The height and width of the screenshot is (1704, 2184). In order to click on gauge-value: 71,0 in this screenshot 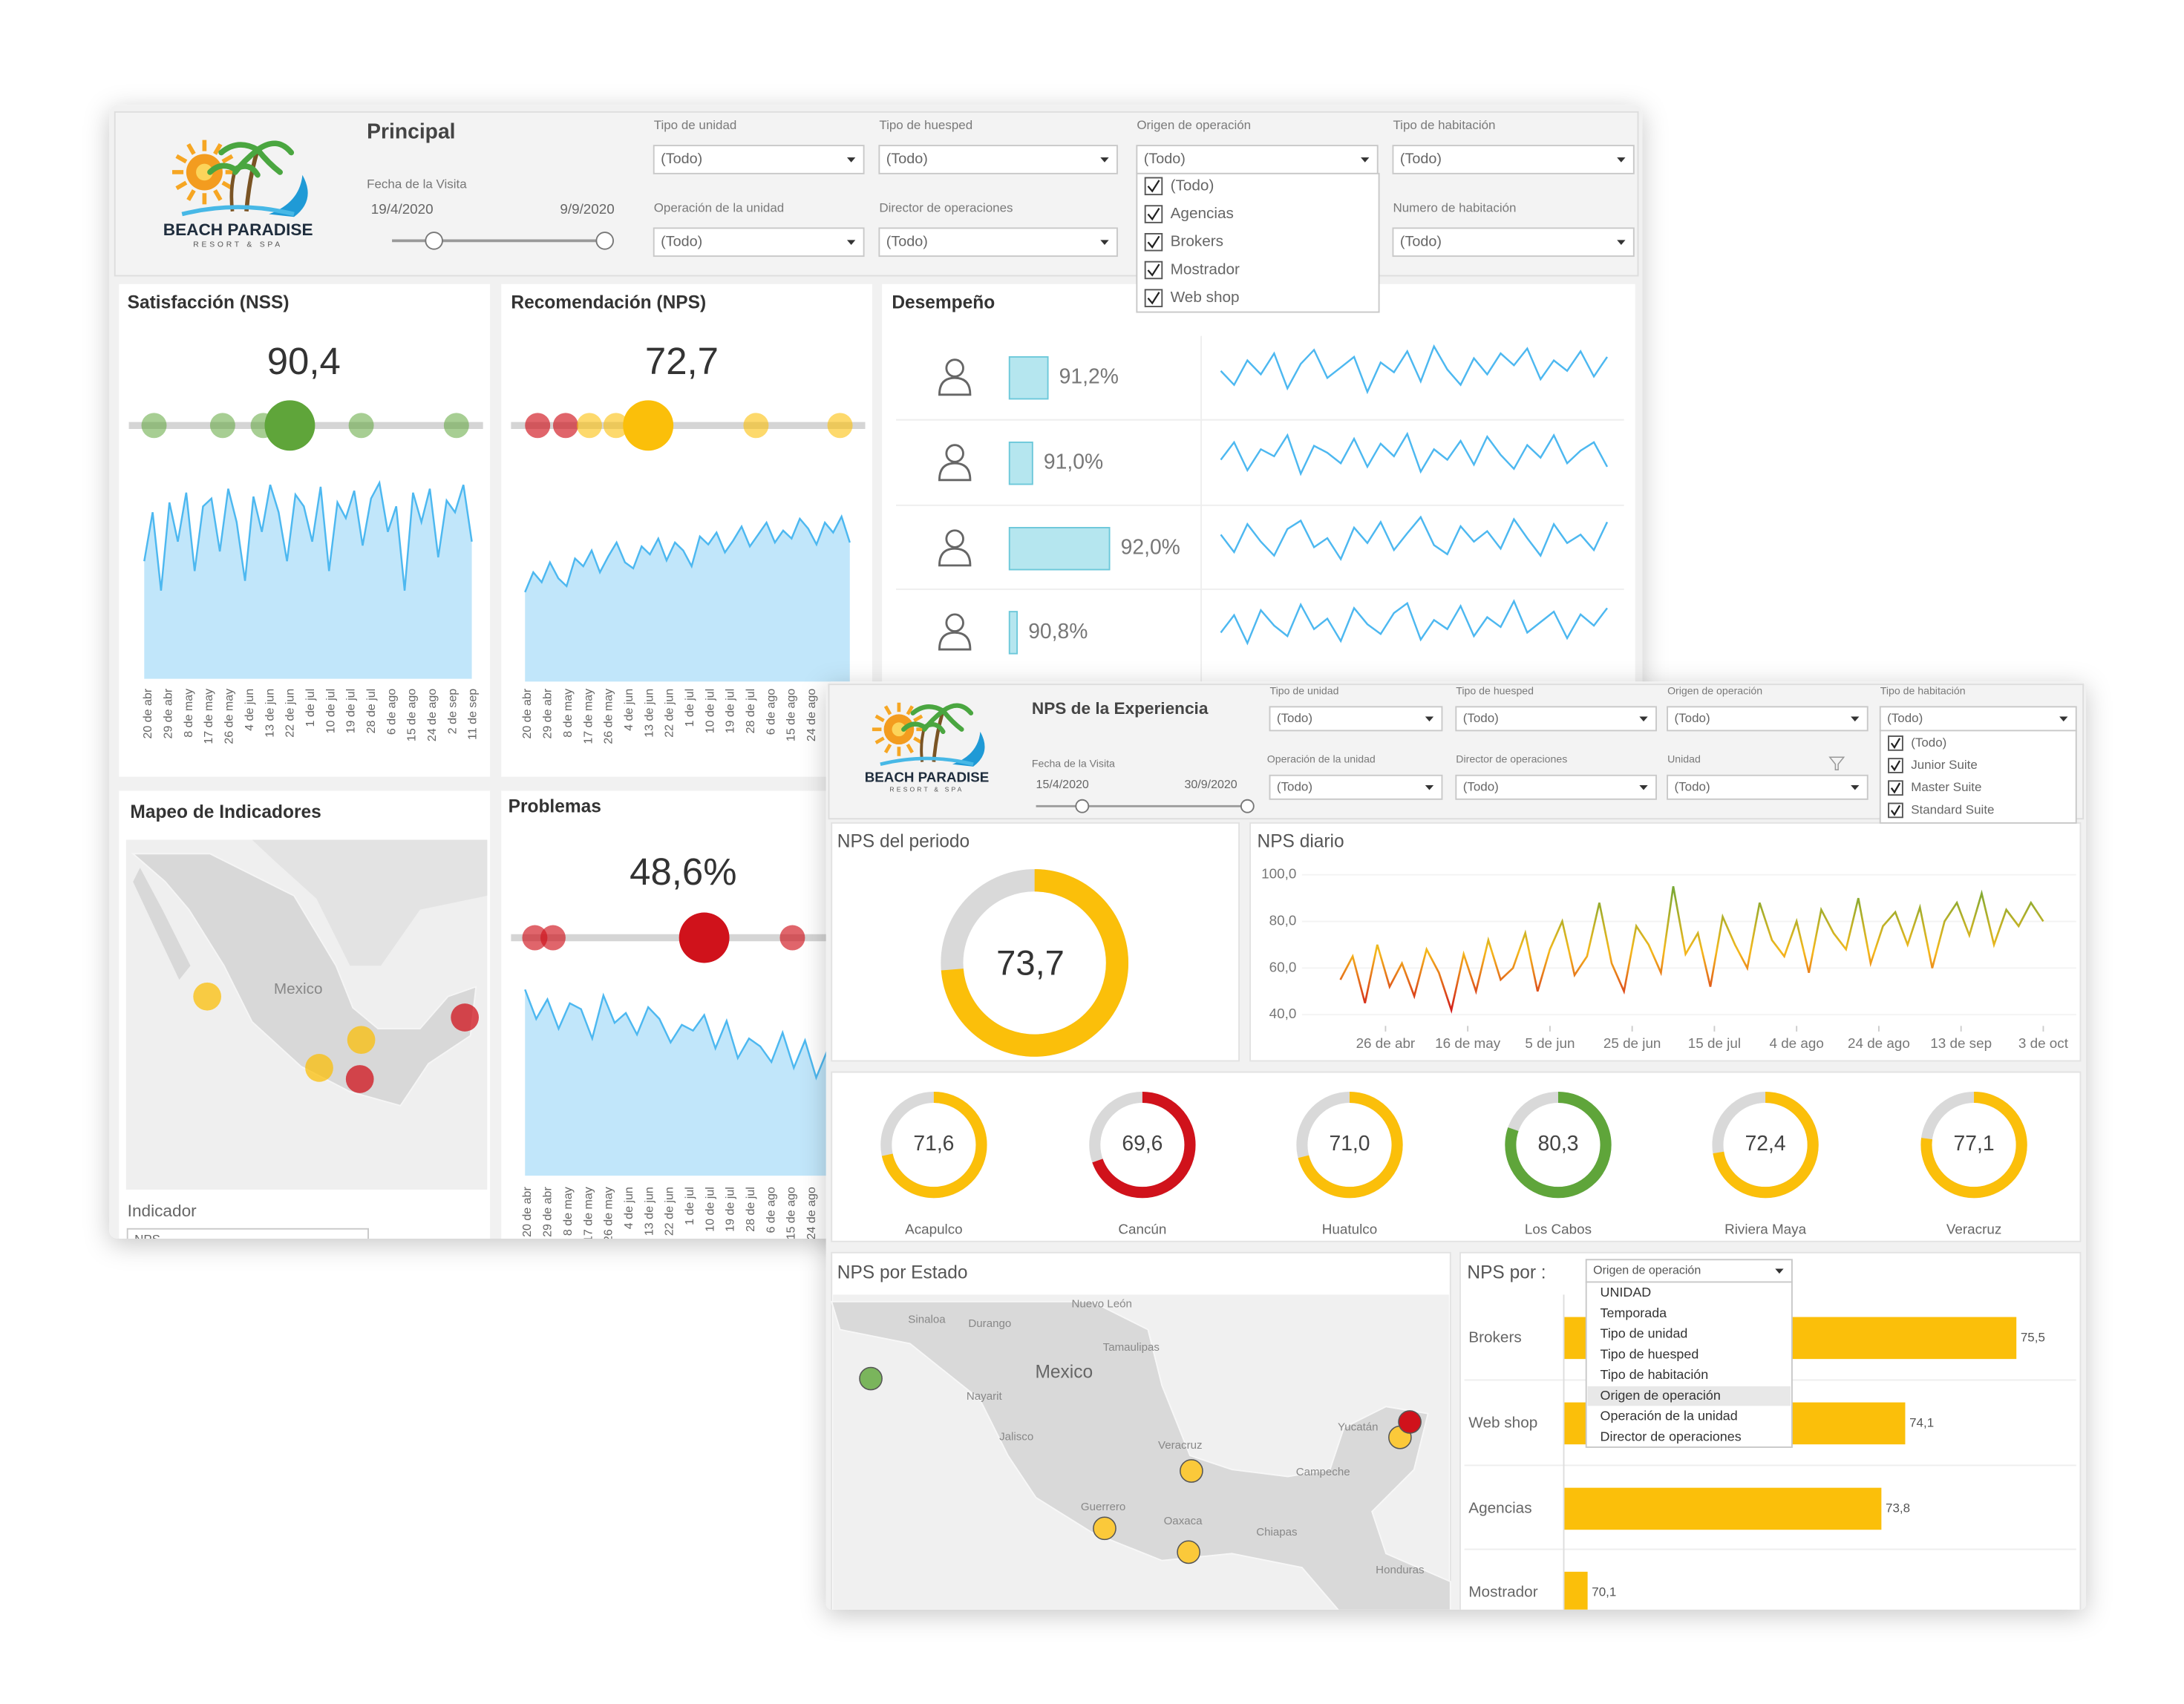, I will do `click(1349, 1143)`.